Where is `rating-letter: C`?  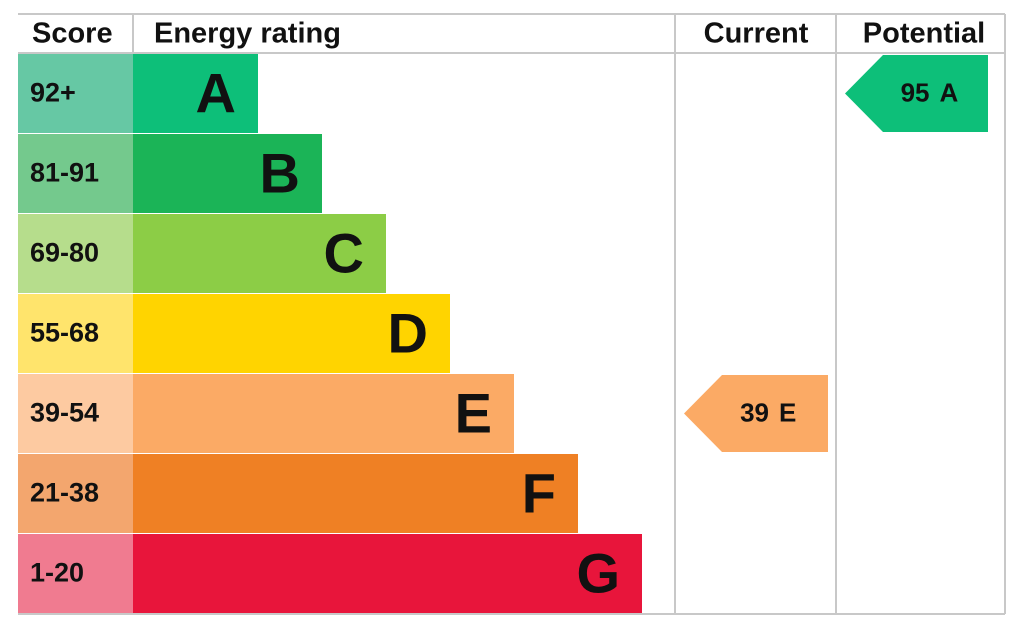 rating-letter: C is located at coordinates (344, 252).